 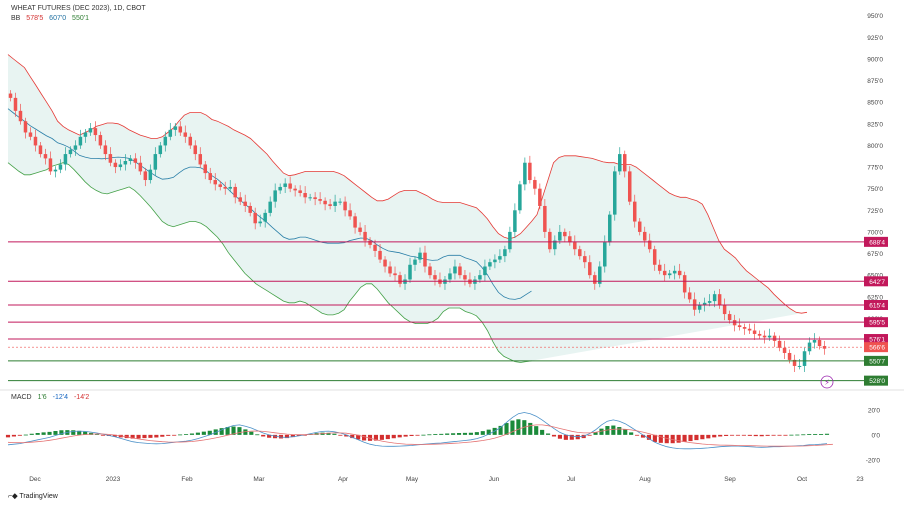 I want to click on bb-lower-value: 550'1, so click(x=80, y=18).